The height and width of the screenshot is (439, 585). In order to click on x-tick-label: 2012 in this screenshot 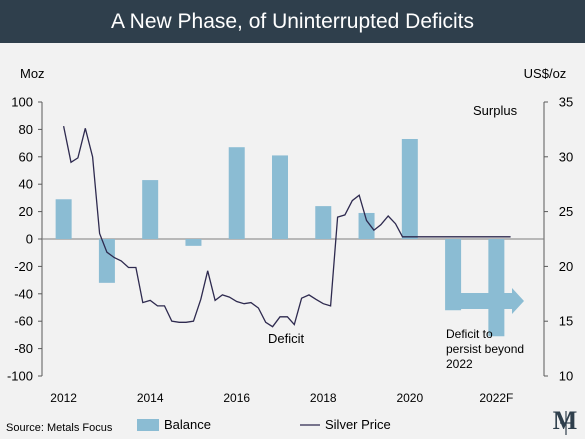, I will do `click(63, 398)`.